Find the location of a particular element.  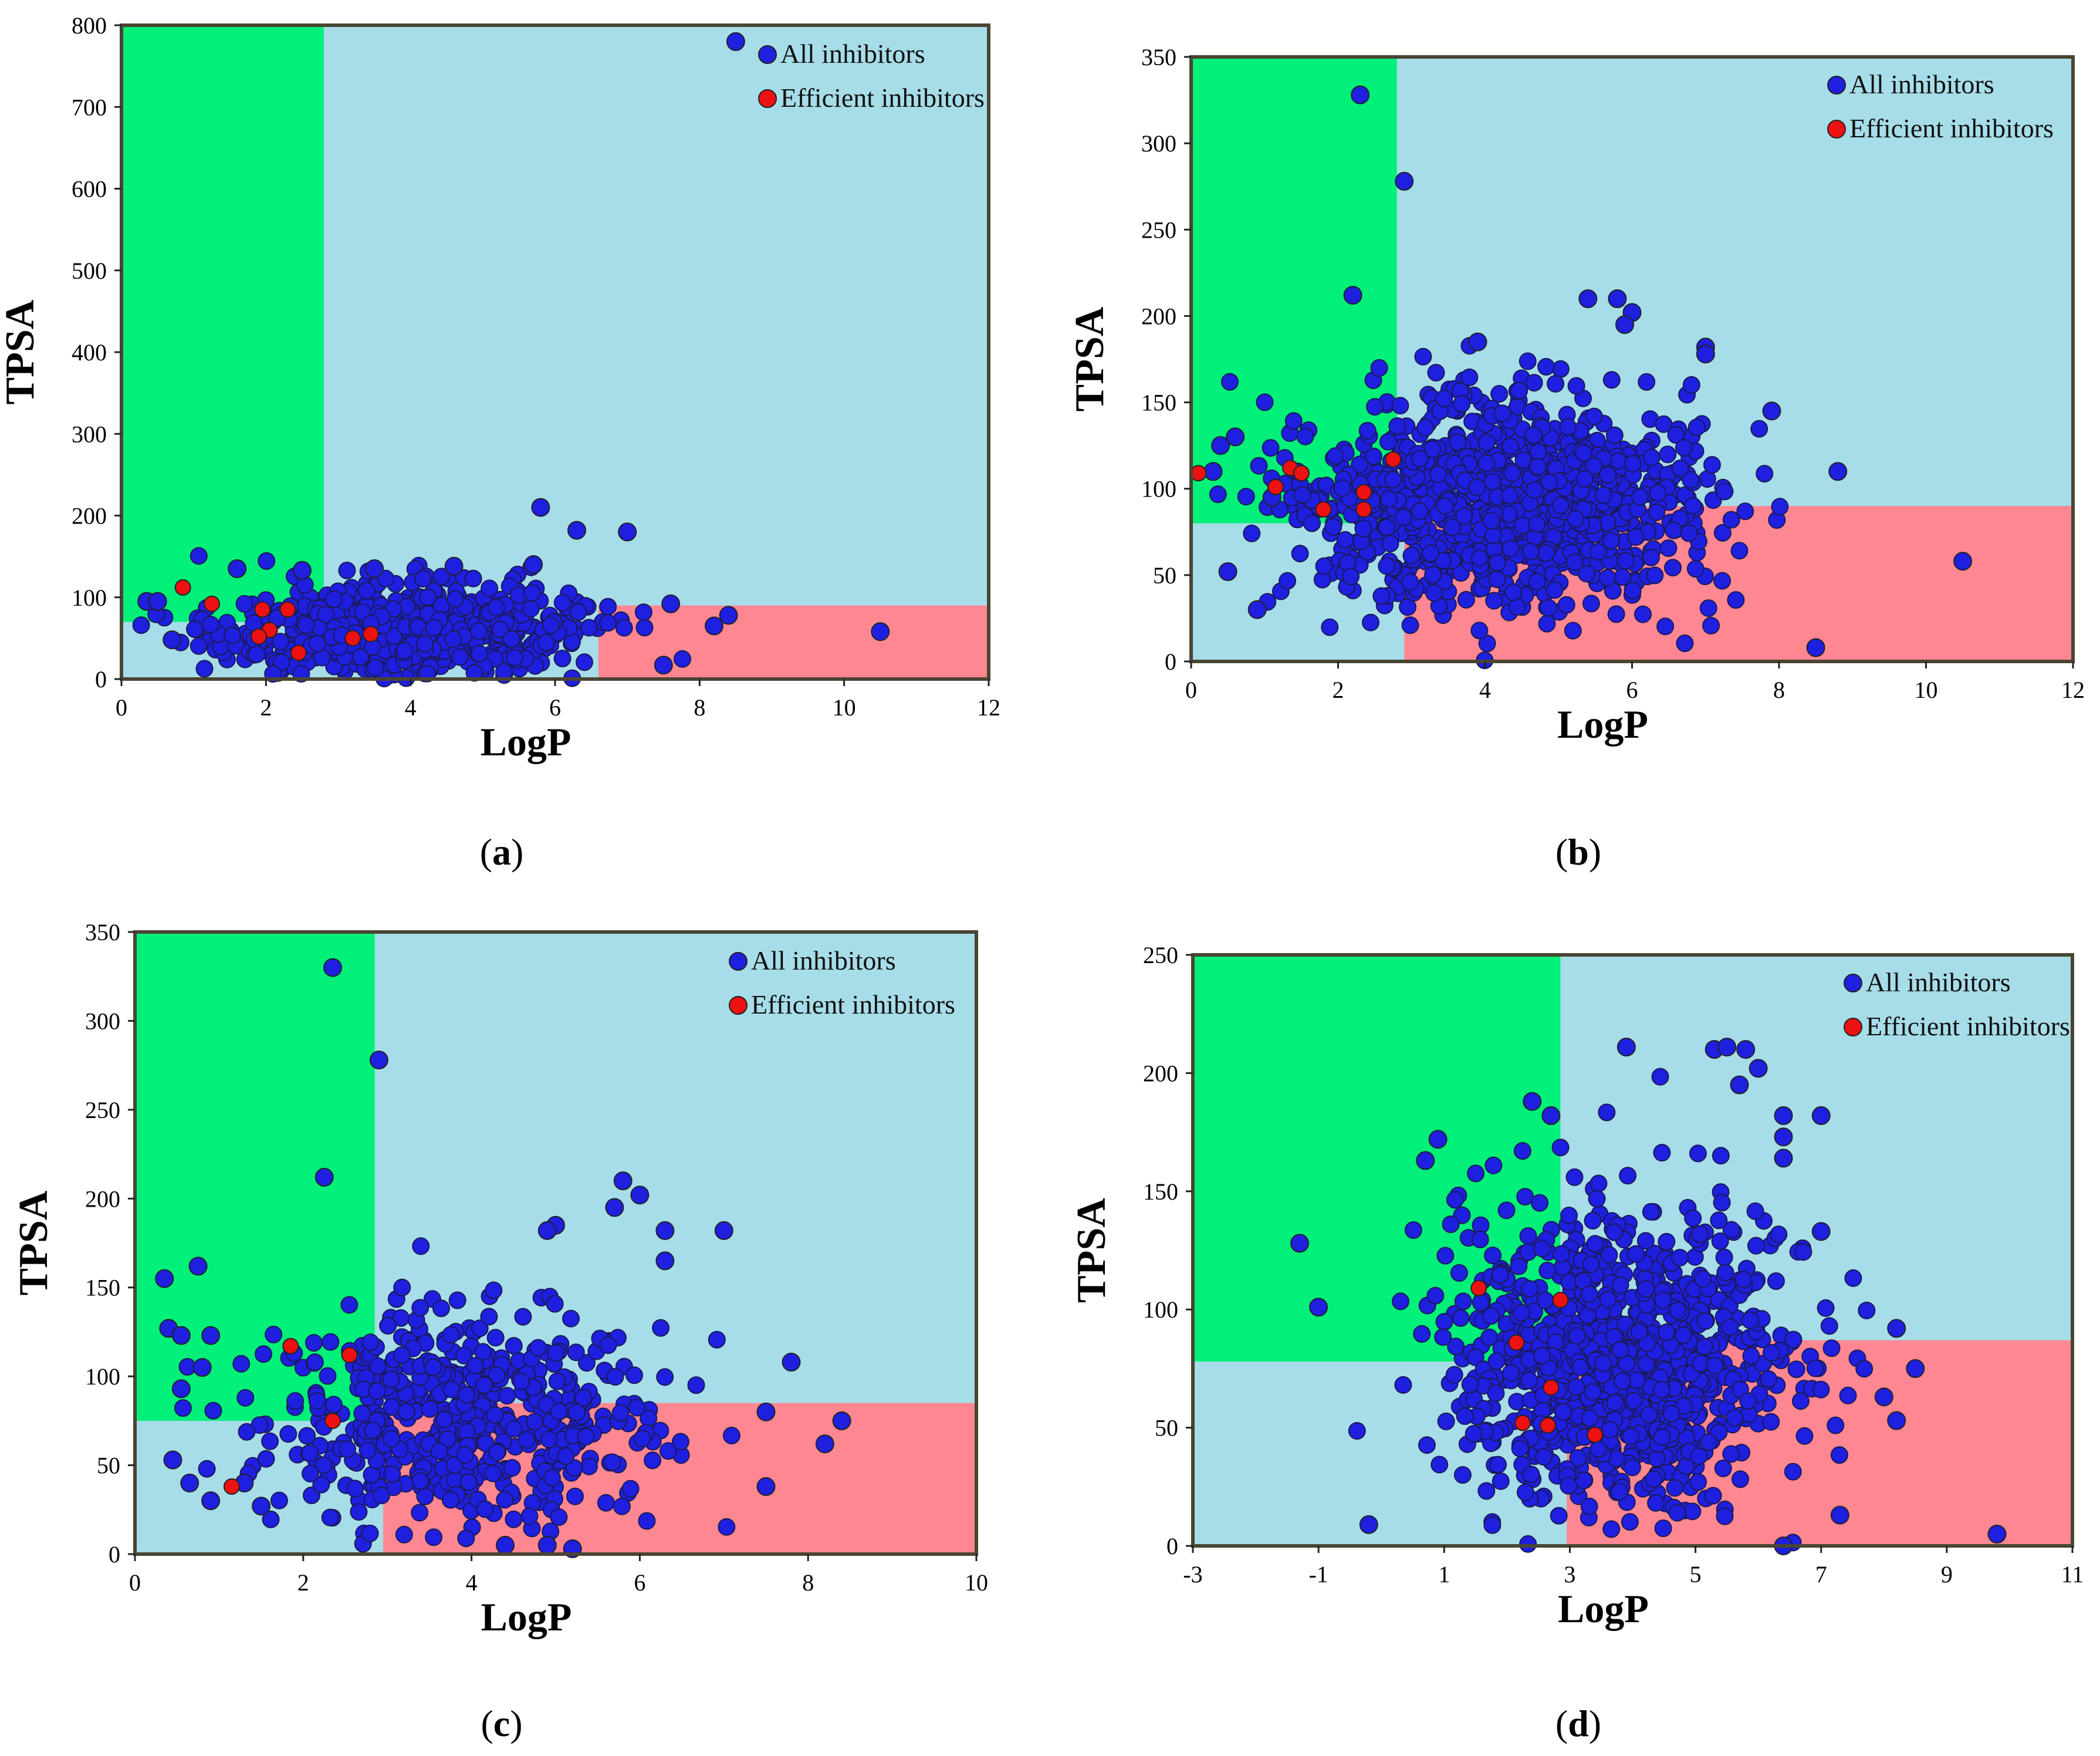

efficient-inhibitors-series is located at coordinates (276, 620).